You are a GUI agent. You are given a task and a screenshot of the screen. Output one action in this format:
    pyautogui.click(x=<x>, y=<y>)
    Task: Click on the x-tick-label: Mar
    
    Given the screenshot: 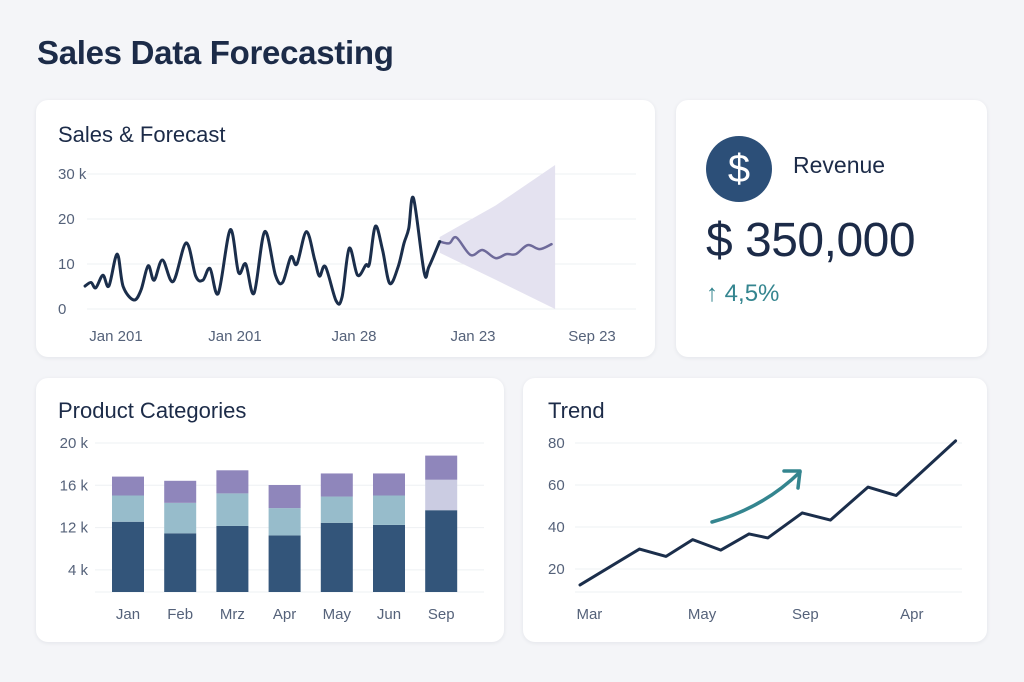 What is the action you would take?
    pyautogui.click(x=589, y=614)
    